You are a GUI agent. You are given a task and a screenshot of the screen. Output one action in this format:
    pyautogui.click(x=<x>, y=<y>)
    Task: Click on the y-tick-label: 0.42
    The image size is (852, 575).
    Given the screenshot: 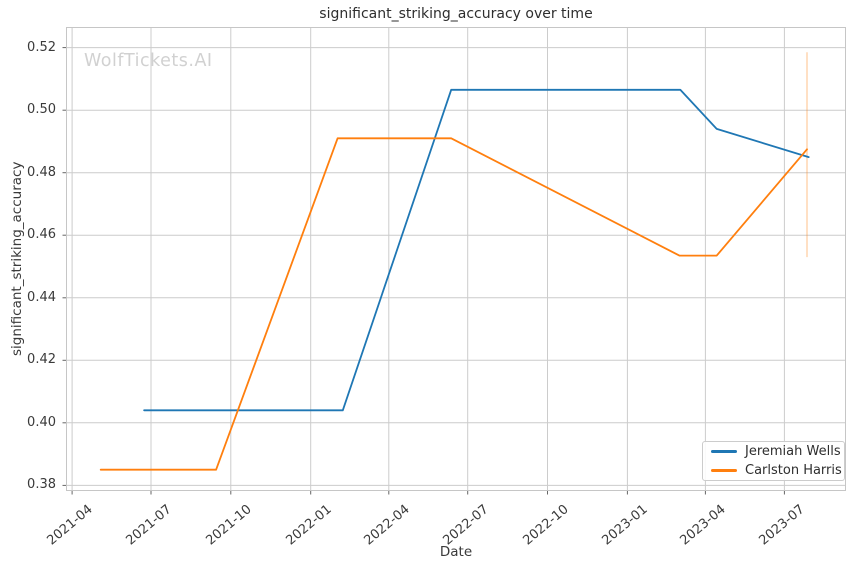 What is the action you would take?
    pyautogui.click(x=41, y=360)
    